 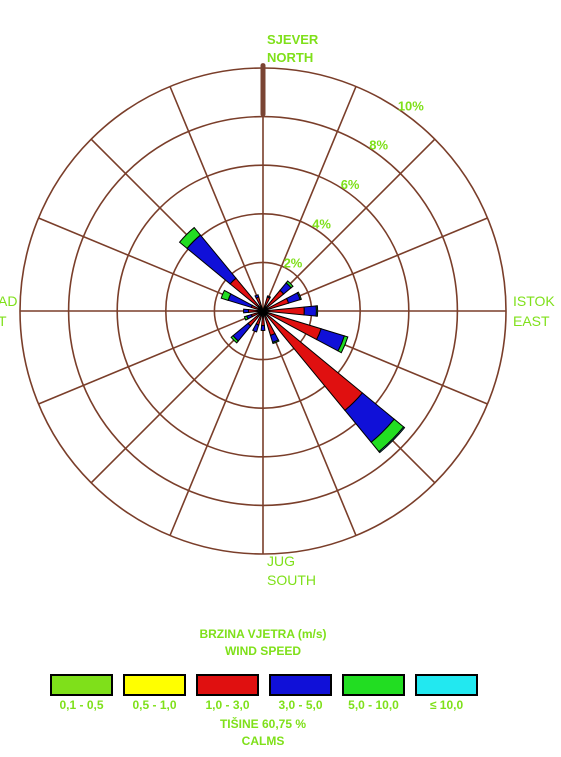 I want to click on legend-title-line1: BRZINA VJETRA (m/s), so click(x=262, y=634).